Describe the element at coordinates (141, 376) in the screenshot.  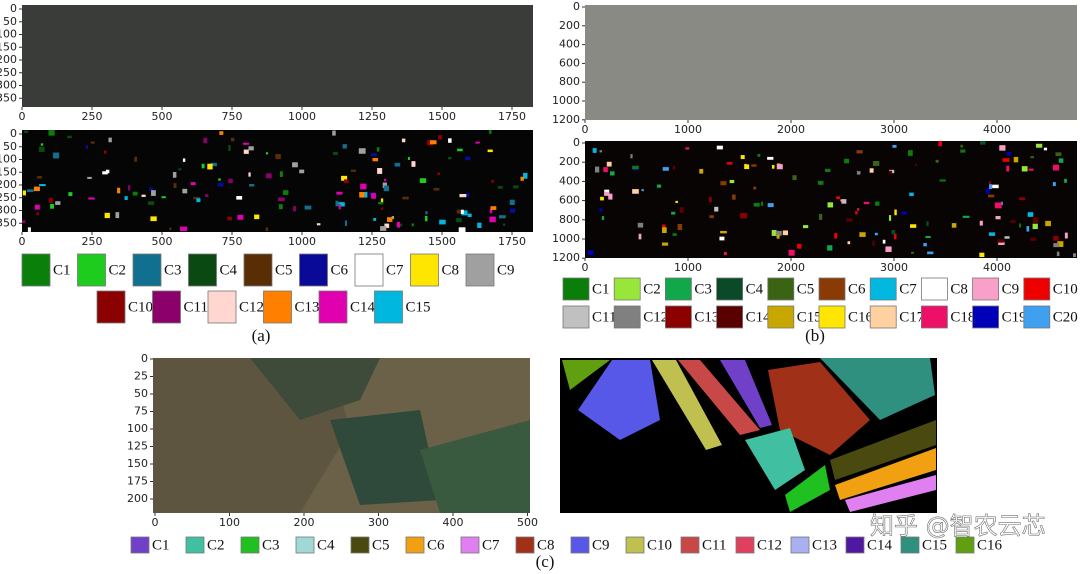
I see `y-tick-label: 25` at that location.